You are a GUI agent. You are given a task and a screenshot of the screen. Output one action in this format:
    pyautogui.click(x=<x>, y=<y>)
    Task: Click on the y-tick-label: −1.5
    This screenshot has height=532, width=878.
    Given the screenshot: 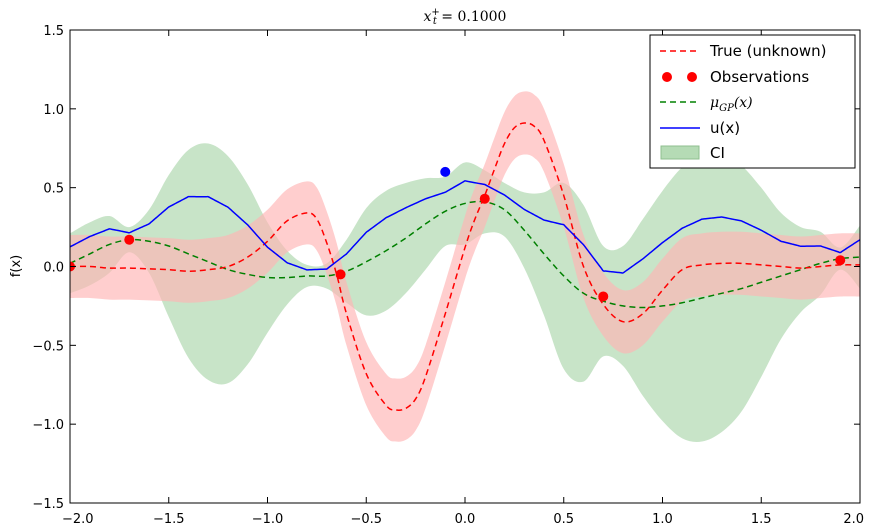 What is the action you would take?
    pyautogui.click(x=48, y=504)
    